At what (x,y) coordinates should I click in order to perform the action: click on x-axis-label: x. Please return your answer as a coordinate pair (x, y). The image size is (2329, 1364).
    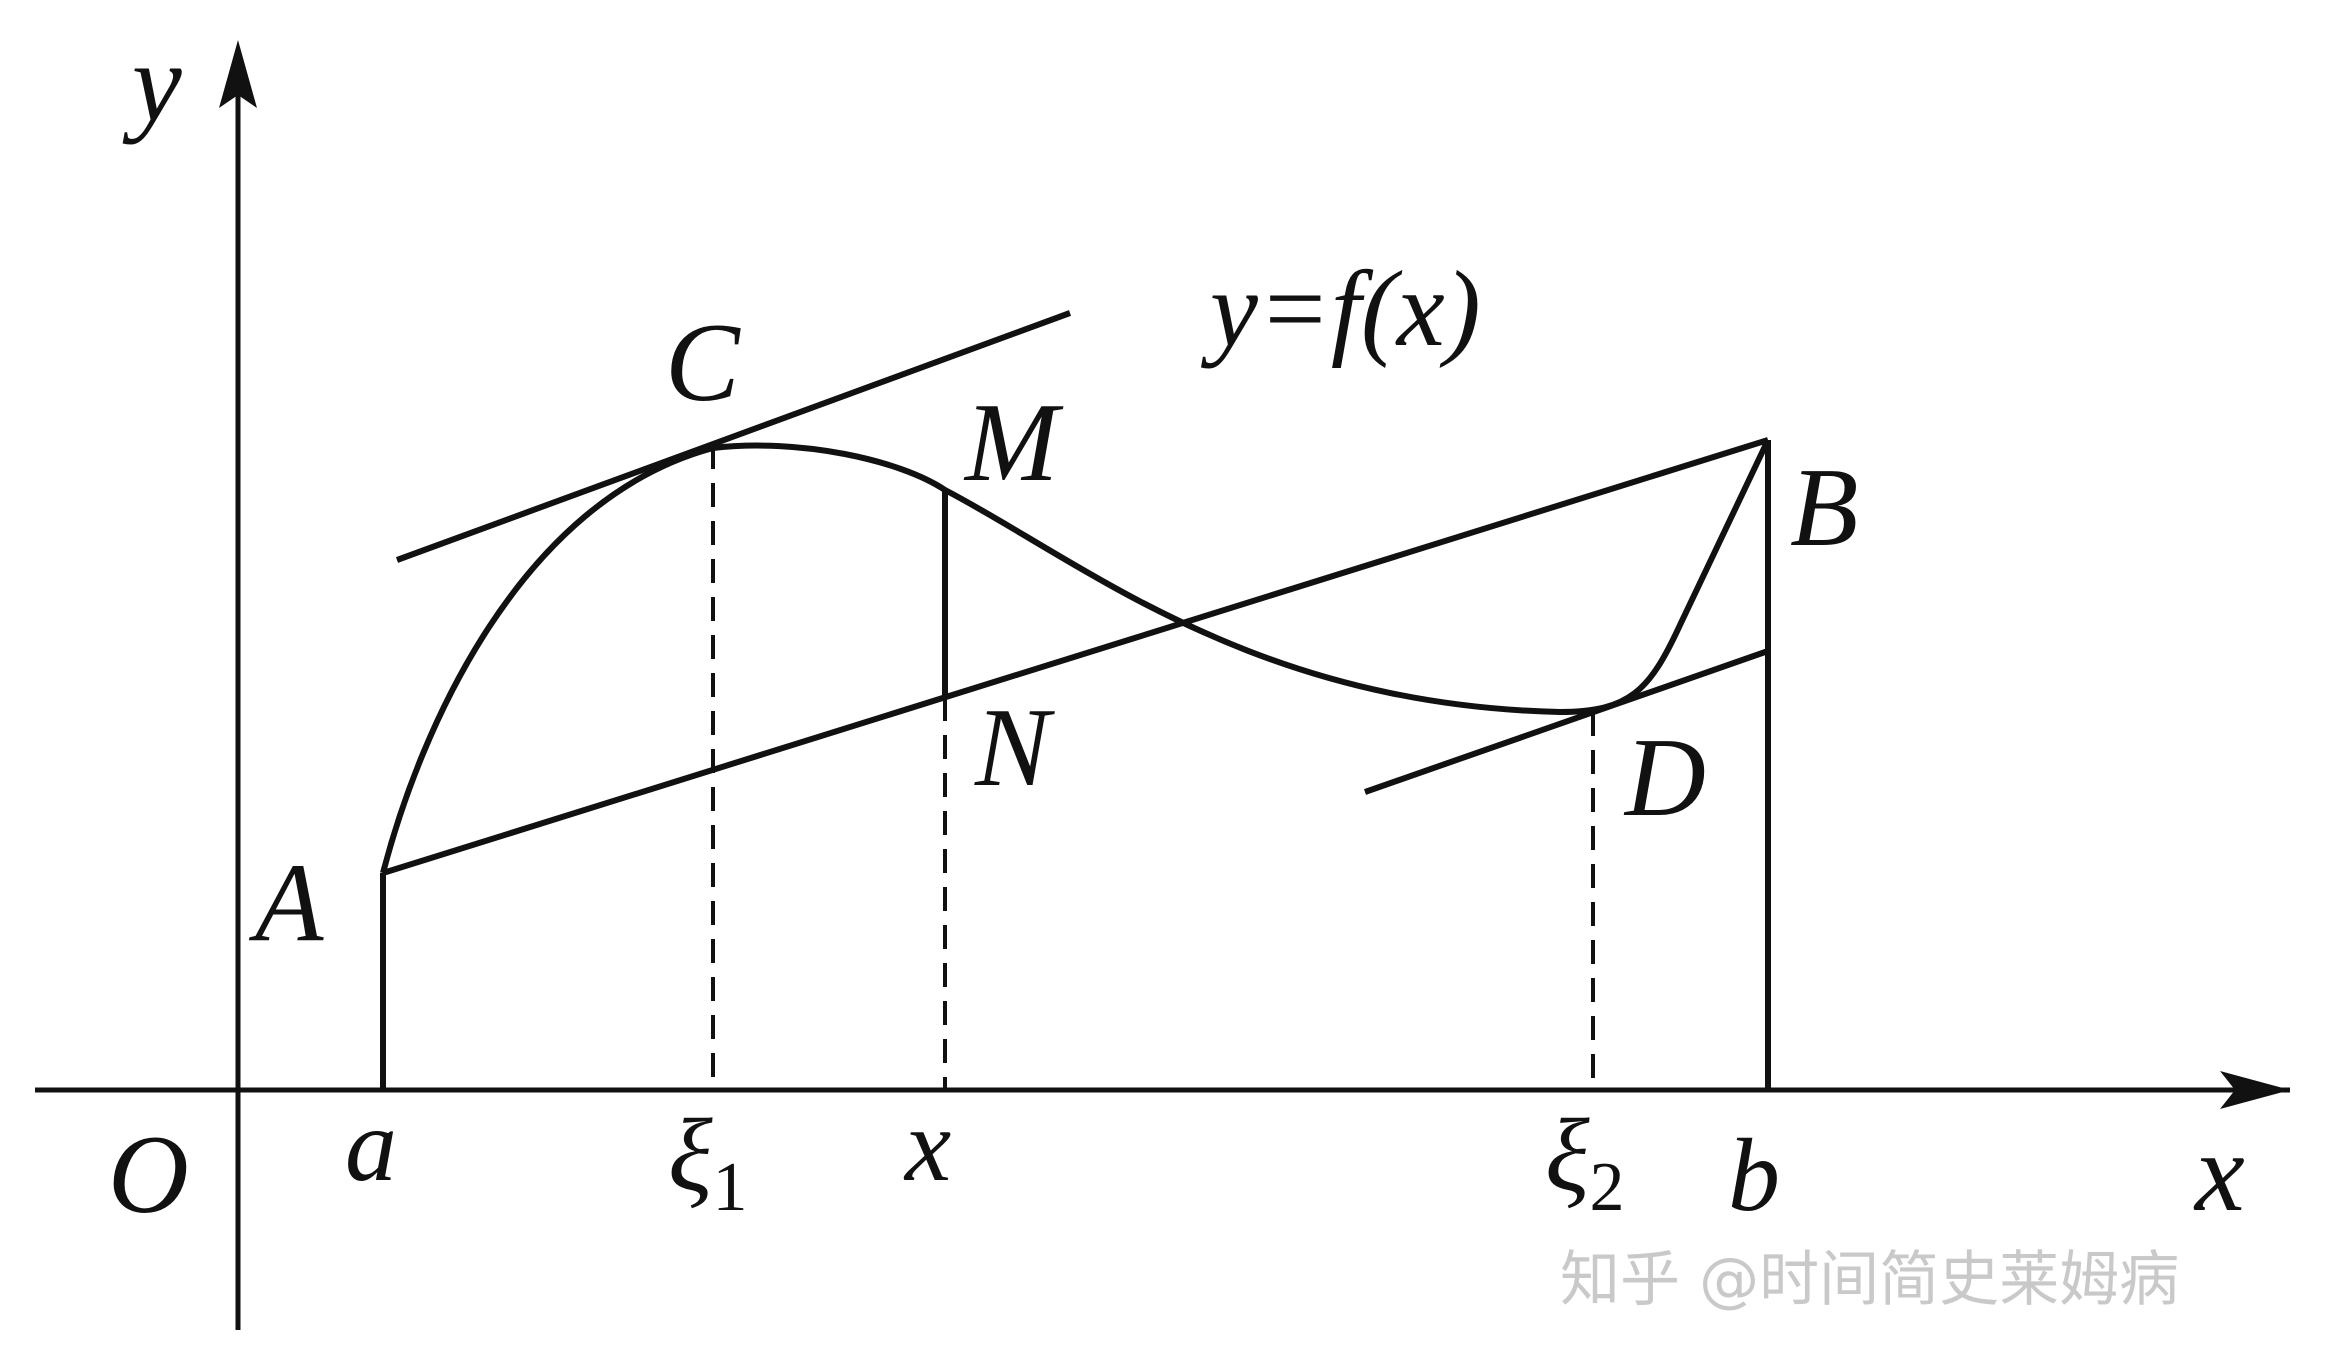
    Looking at the image, I should click on (2219, 1173).